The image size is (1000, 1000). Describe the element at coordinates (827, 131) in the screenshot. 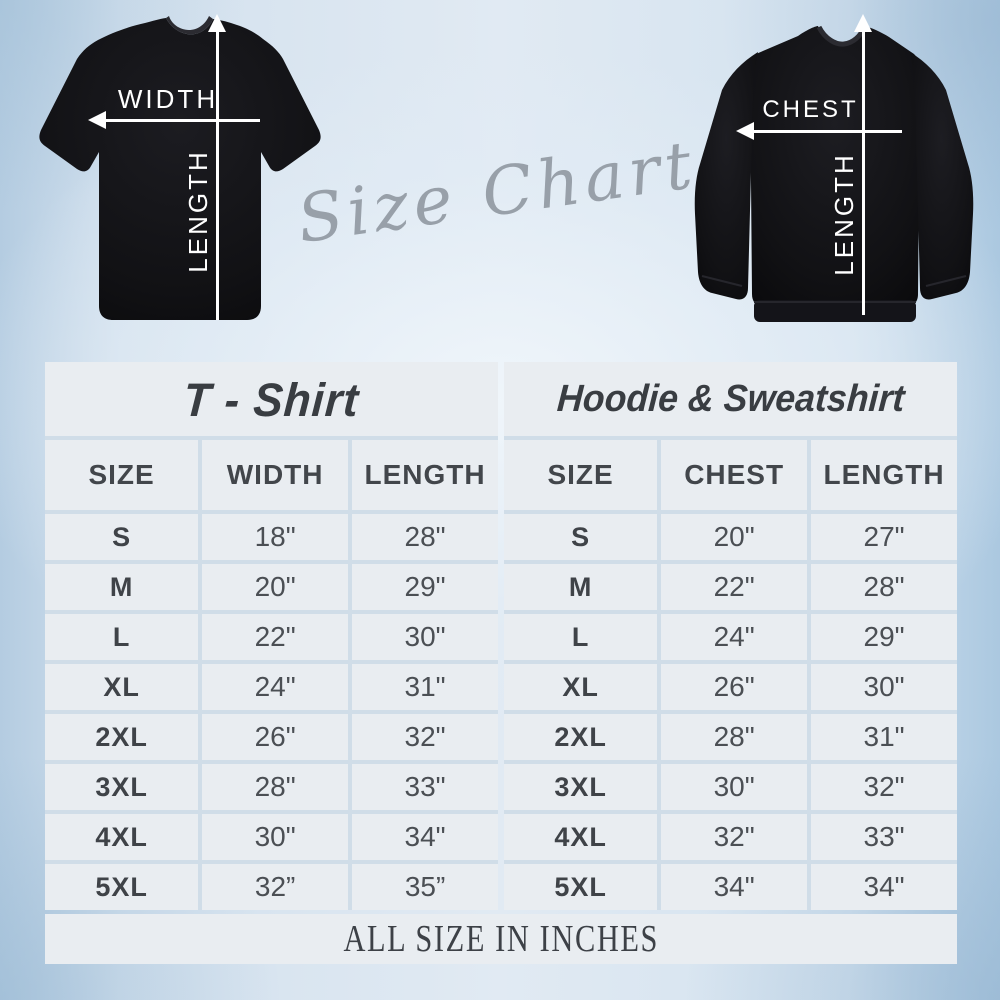

I see `sweatshirt-chest-arrow` at that location.